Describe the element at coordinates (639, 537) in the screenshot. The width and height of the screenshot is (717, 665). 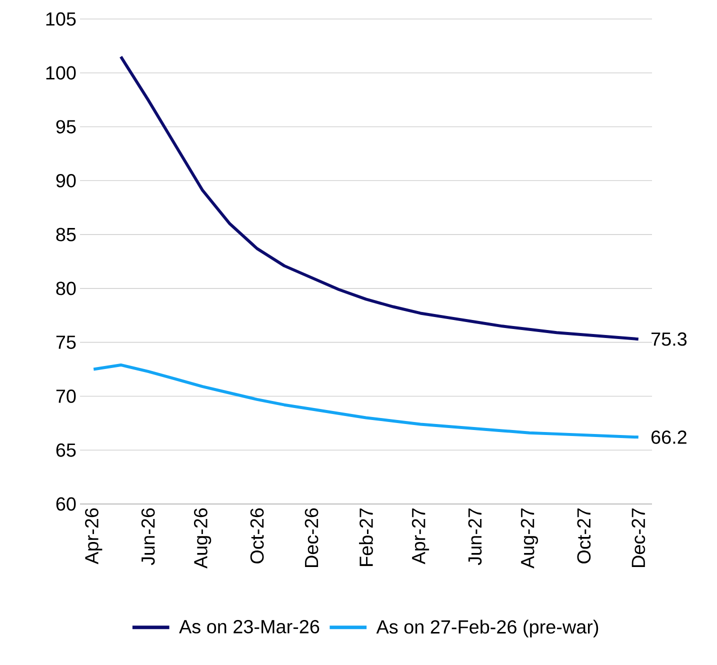
I see `x-tick-label: Dec-27` at that location.